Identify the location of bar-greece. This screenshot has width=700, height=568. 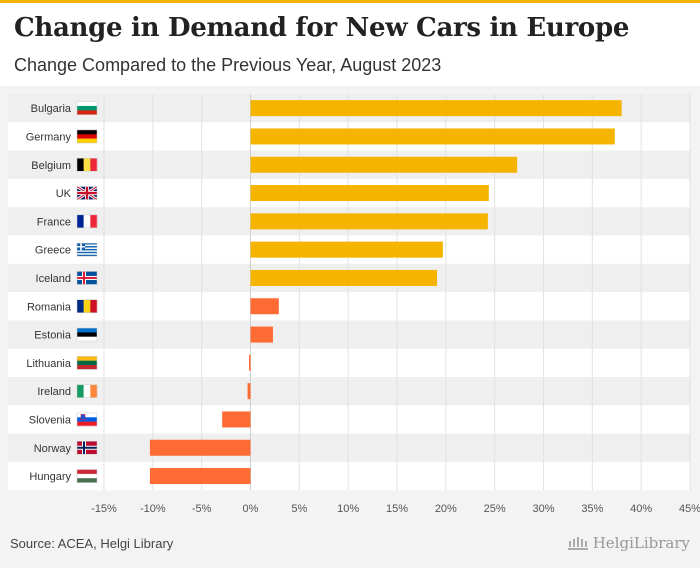
(346, 249).